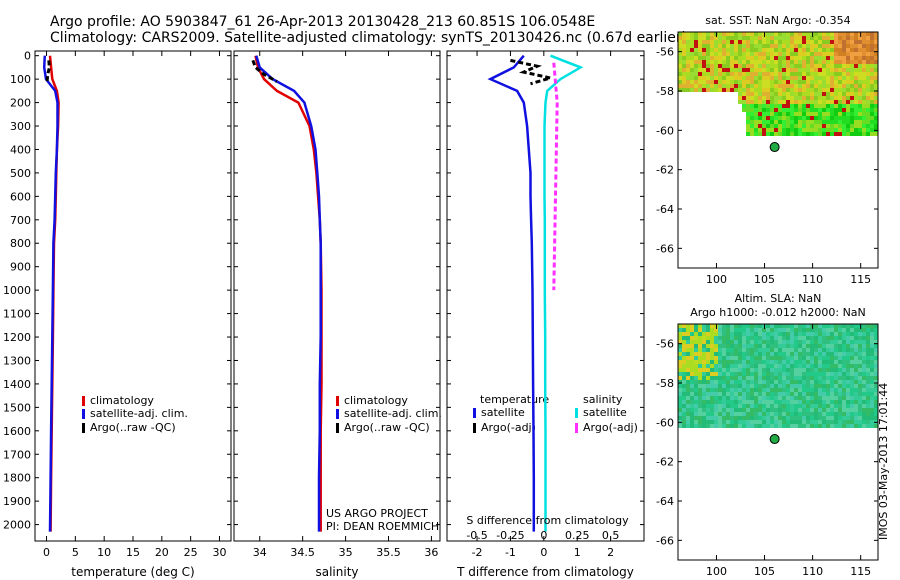 This screenshot has width=900, height=580. What do you see at coordinates (83, 401) in the screenshot?
I see `legend-clim-swatch` at bounding box center [83, 401].